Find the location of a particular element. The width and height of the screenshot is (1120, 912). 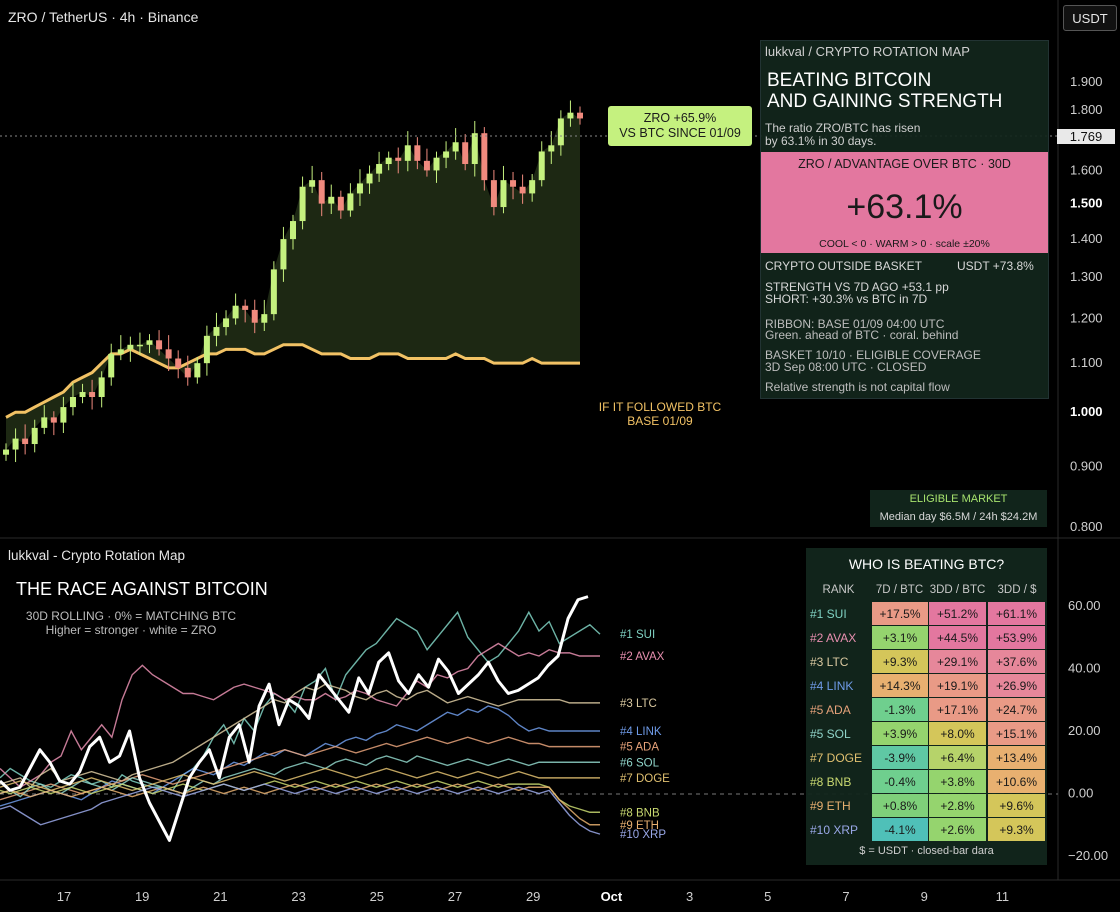

basket-cov-line1: BASKET 10/10 · ELIGIBLE COVERAGE is located at coordinates (873, 355).